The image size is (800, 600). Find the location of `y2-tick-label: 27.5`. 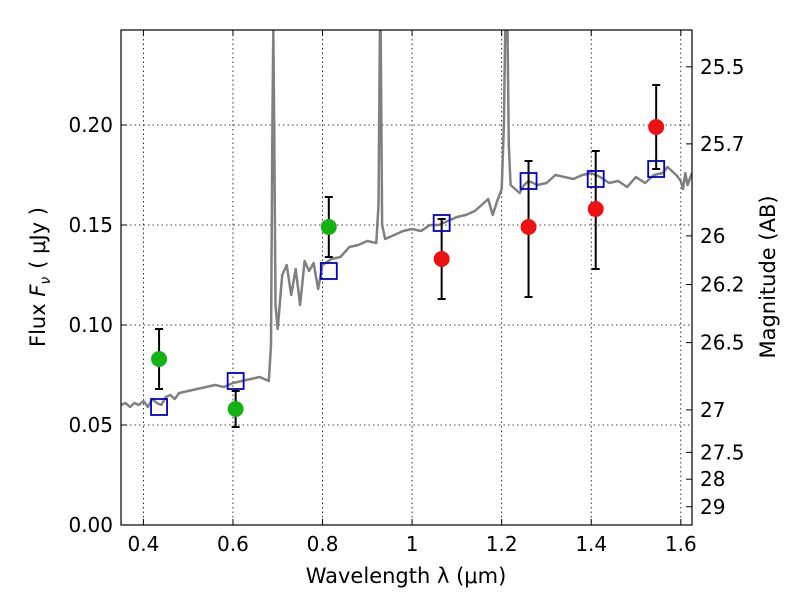

y2-tick-label: 27.5 is located at coordinates (722, 452).